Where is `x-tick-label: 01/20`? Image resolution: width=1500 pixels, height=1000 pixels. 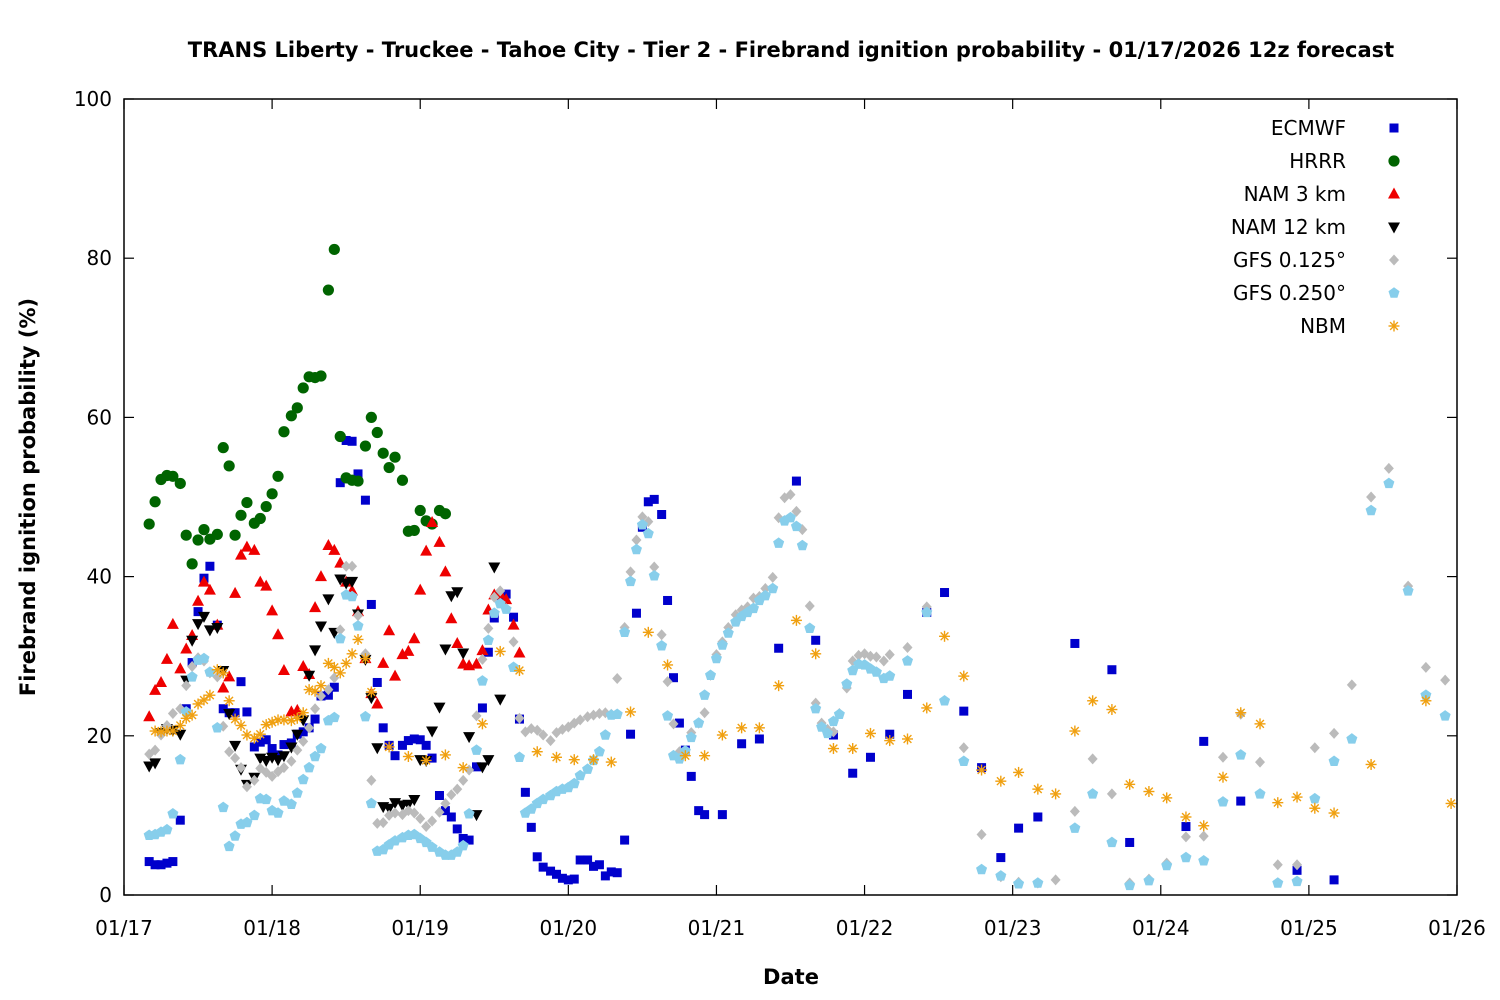
x-tick-label: 01/20 is located at coordinates (569, 928).